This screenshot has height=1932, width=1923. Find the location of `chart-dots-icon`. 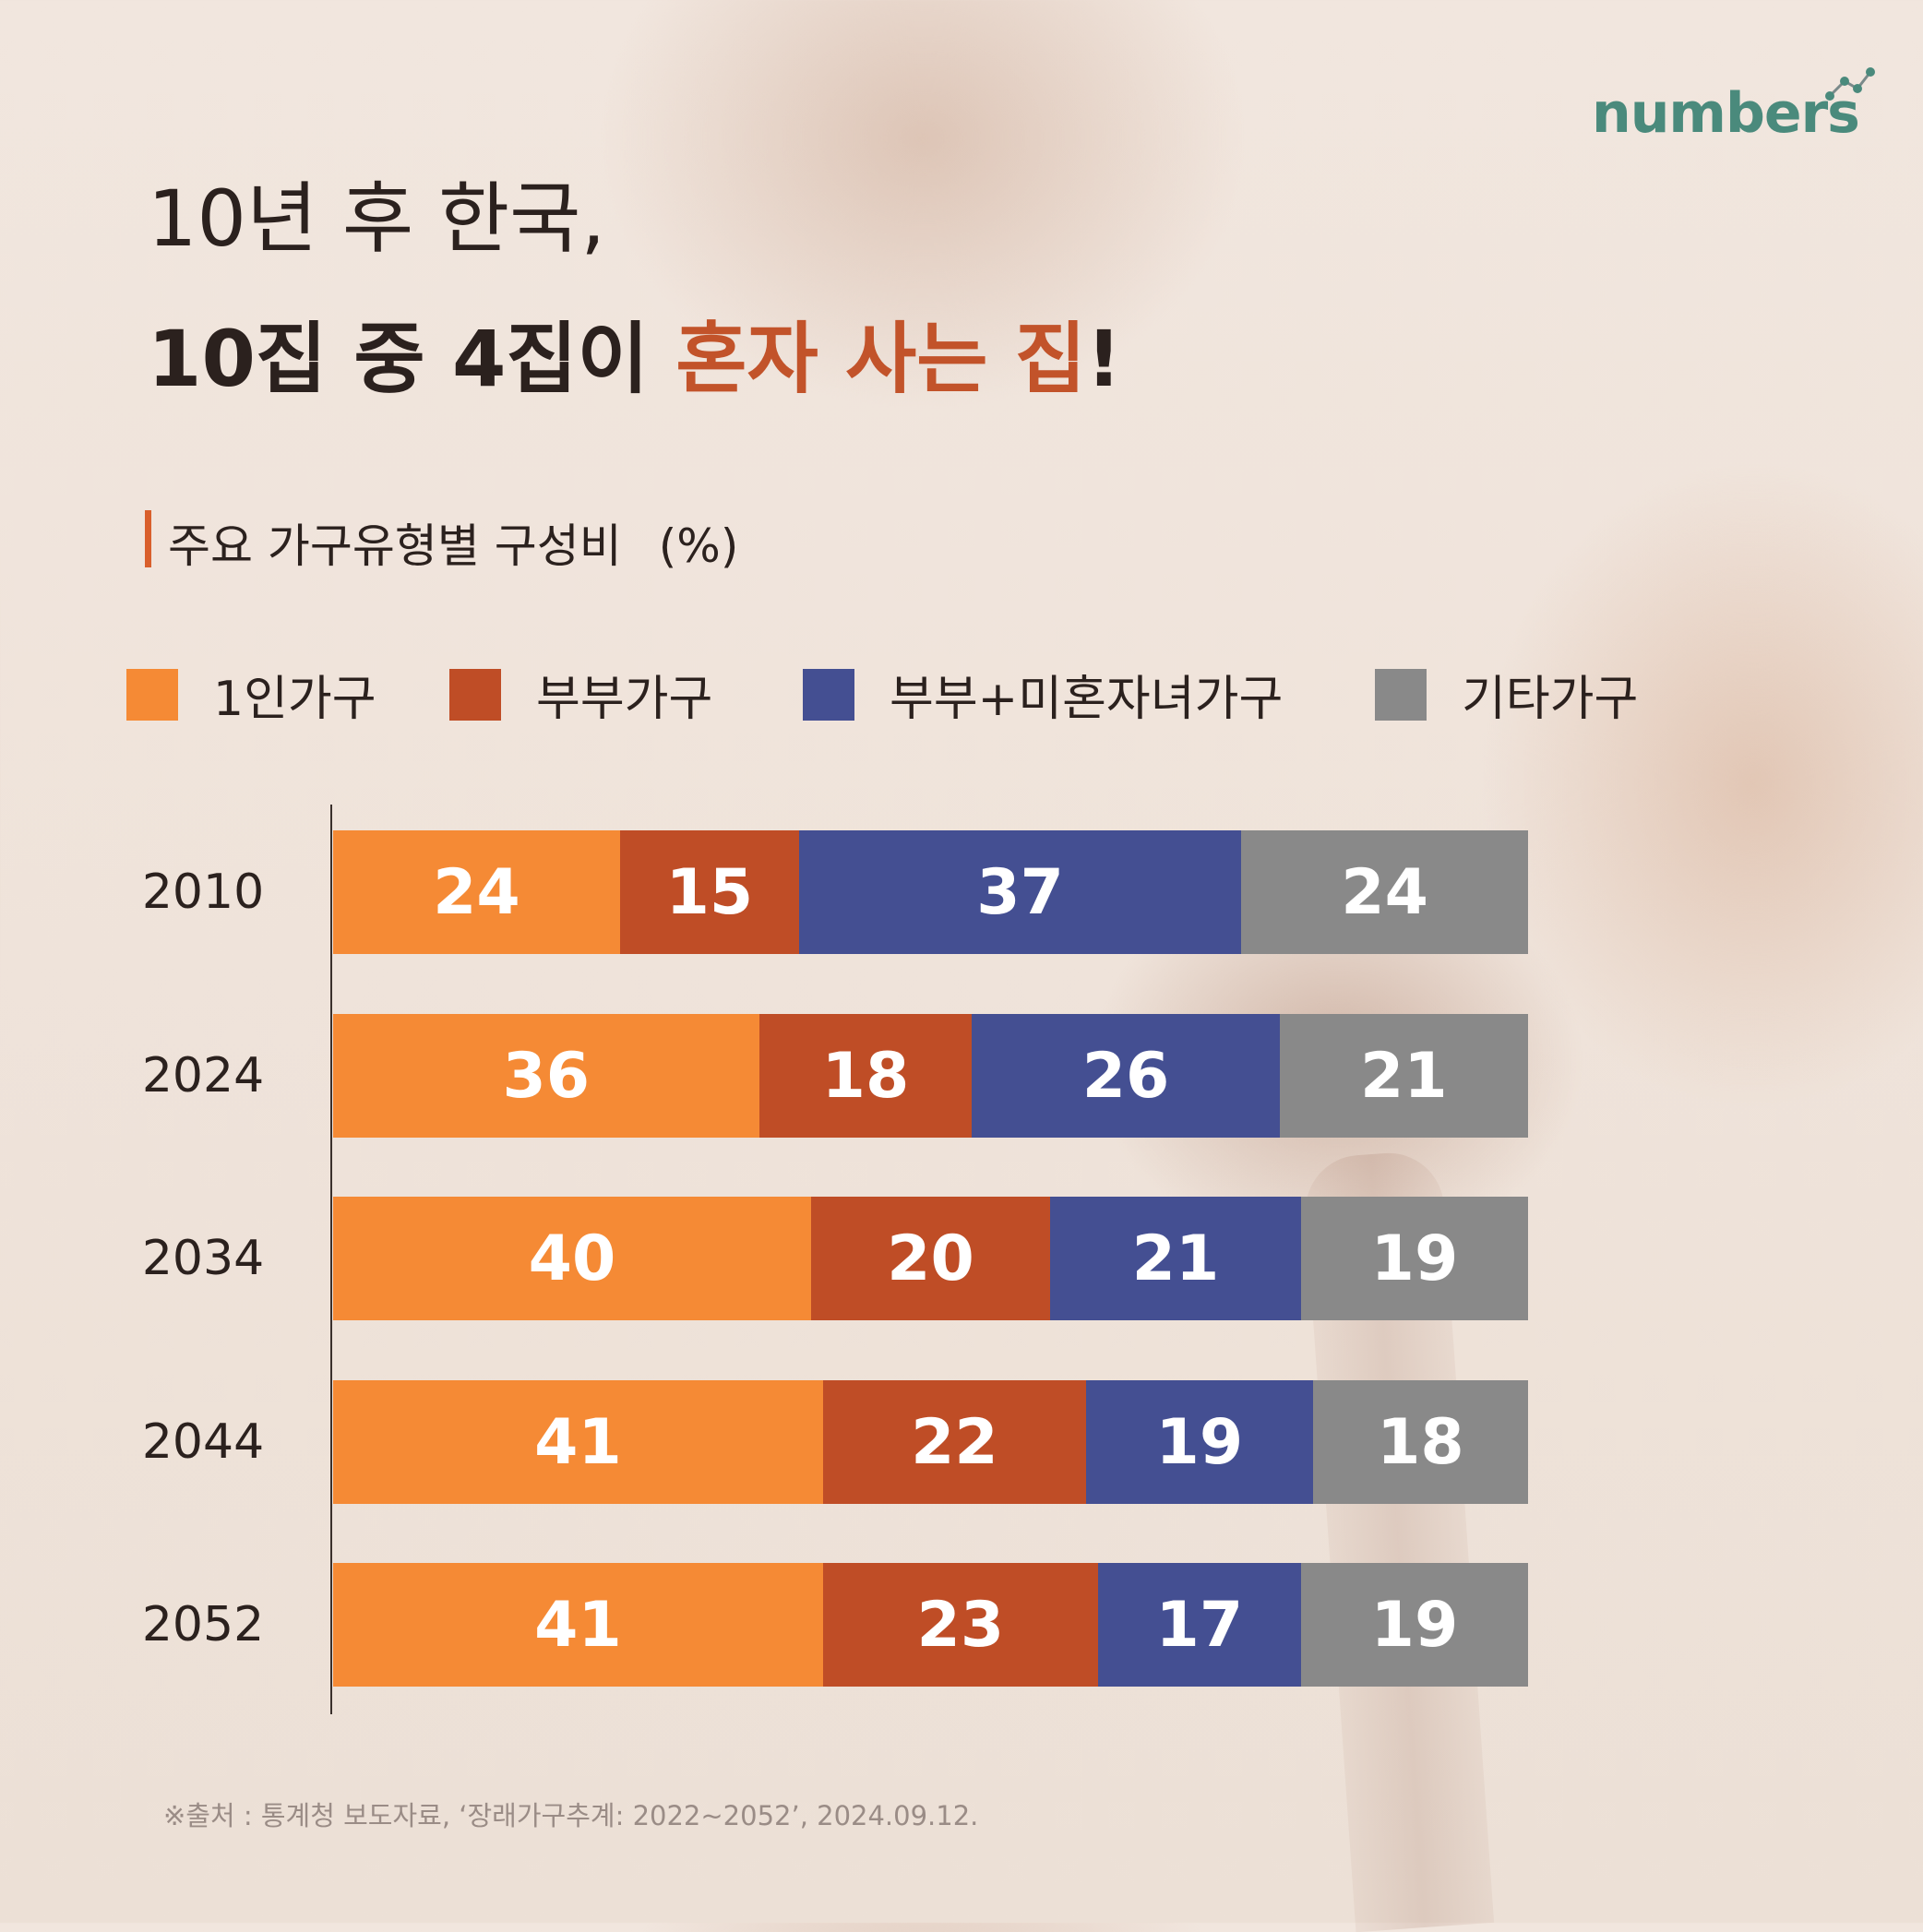

chart-dots-icon is located at coordinates (1850, 84).